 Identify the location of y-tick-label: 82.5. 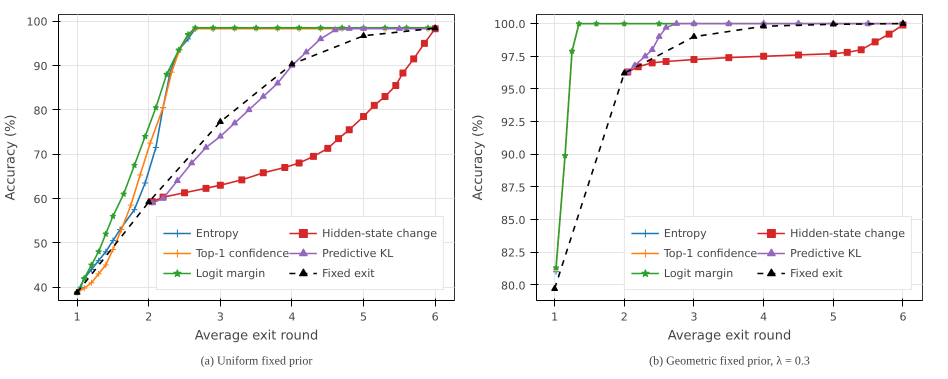
(513, 253).